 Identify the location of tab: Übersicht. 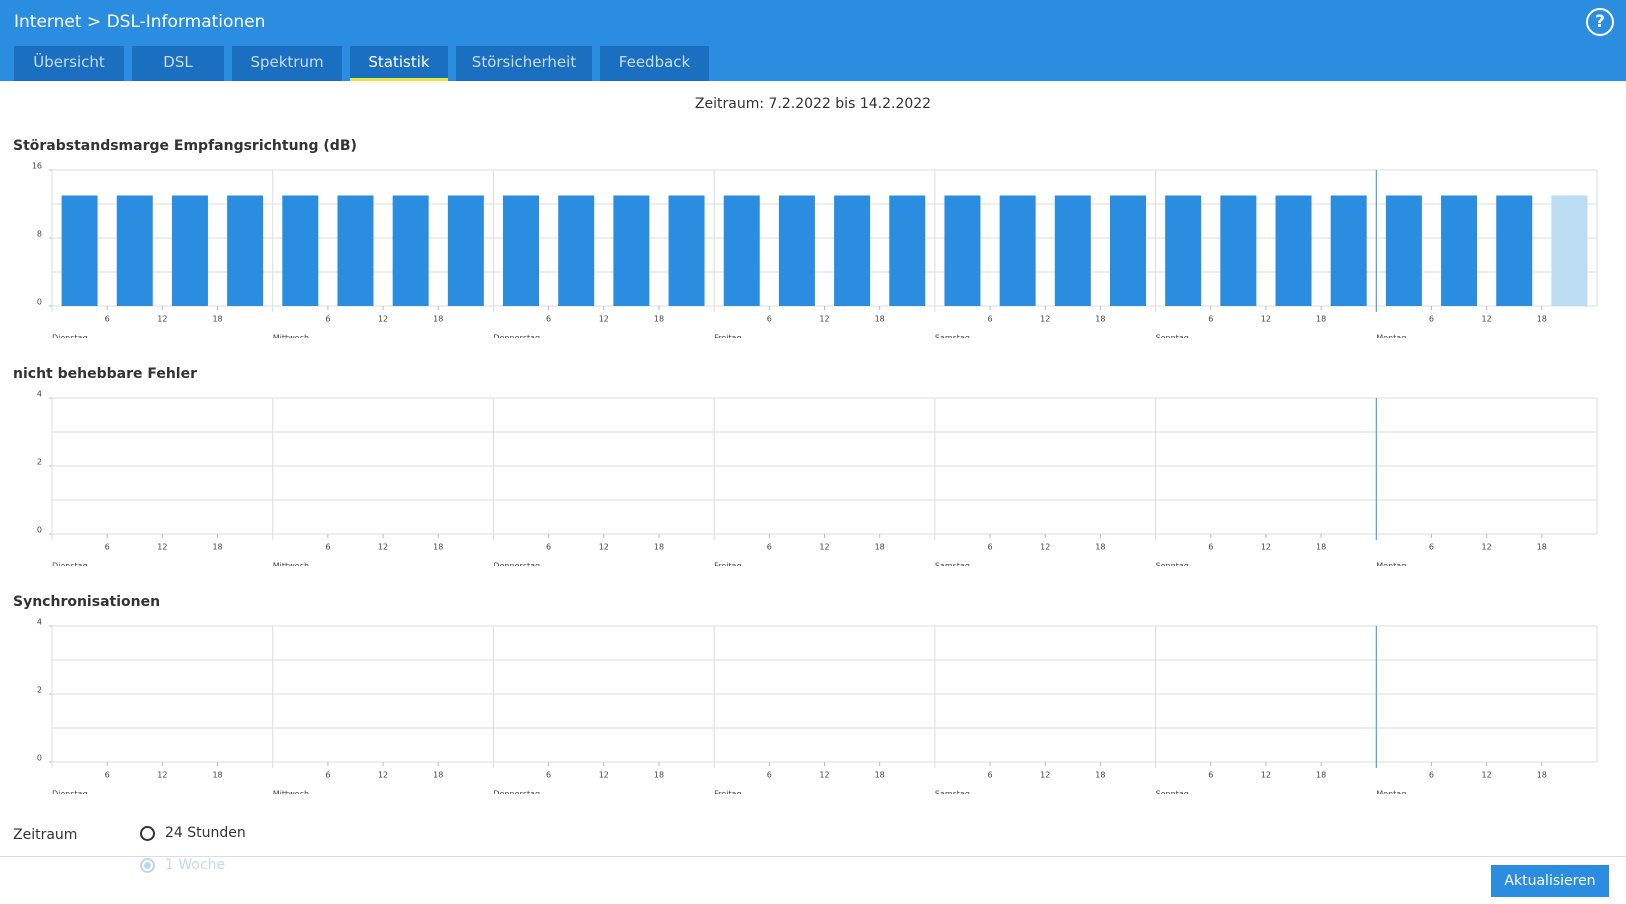
(69, 63).